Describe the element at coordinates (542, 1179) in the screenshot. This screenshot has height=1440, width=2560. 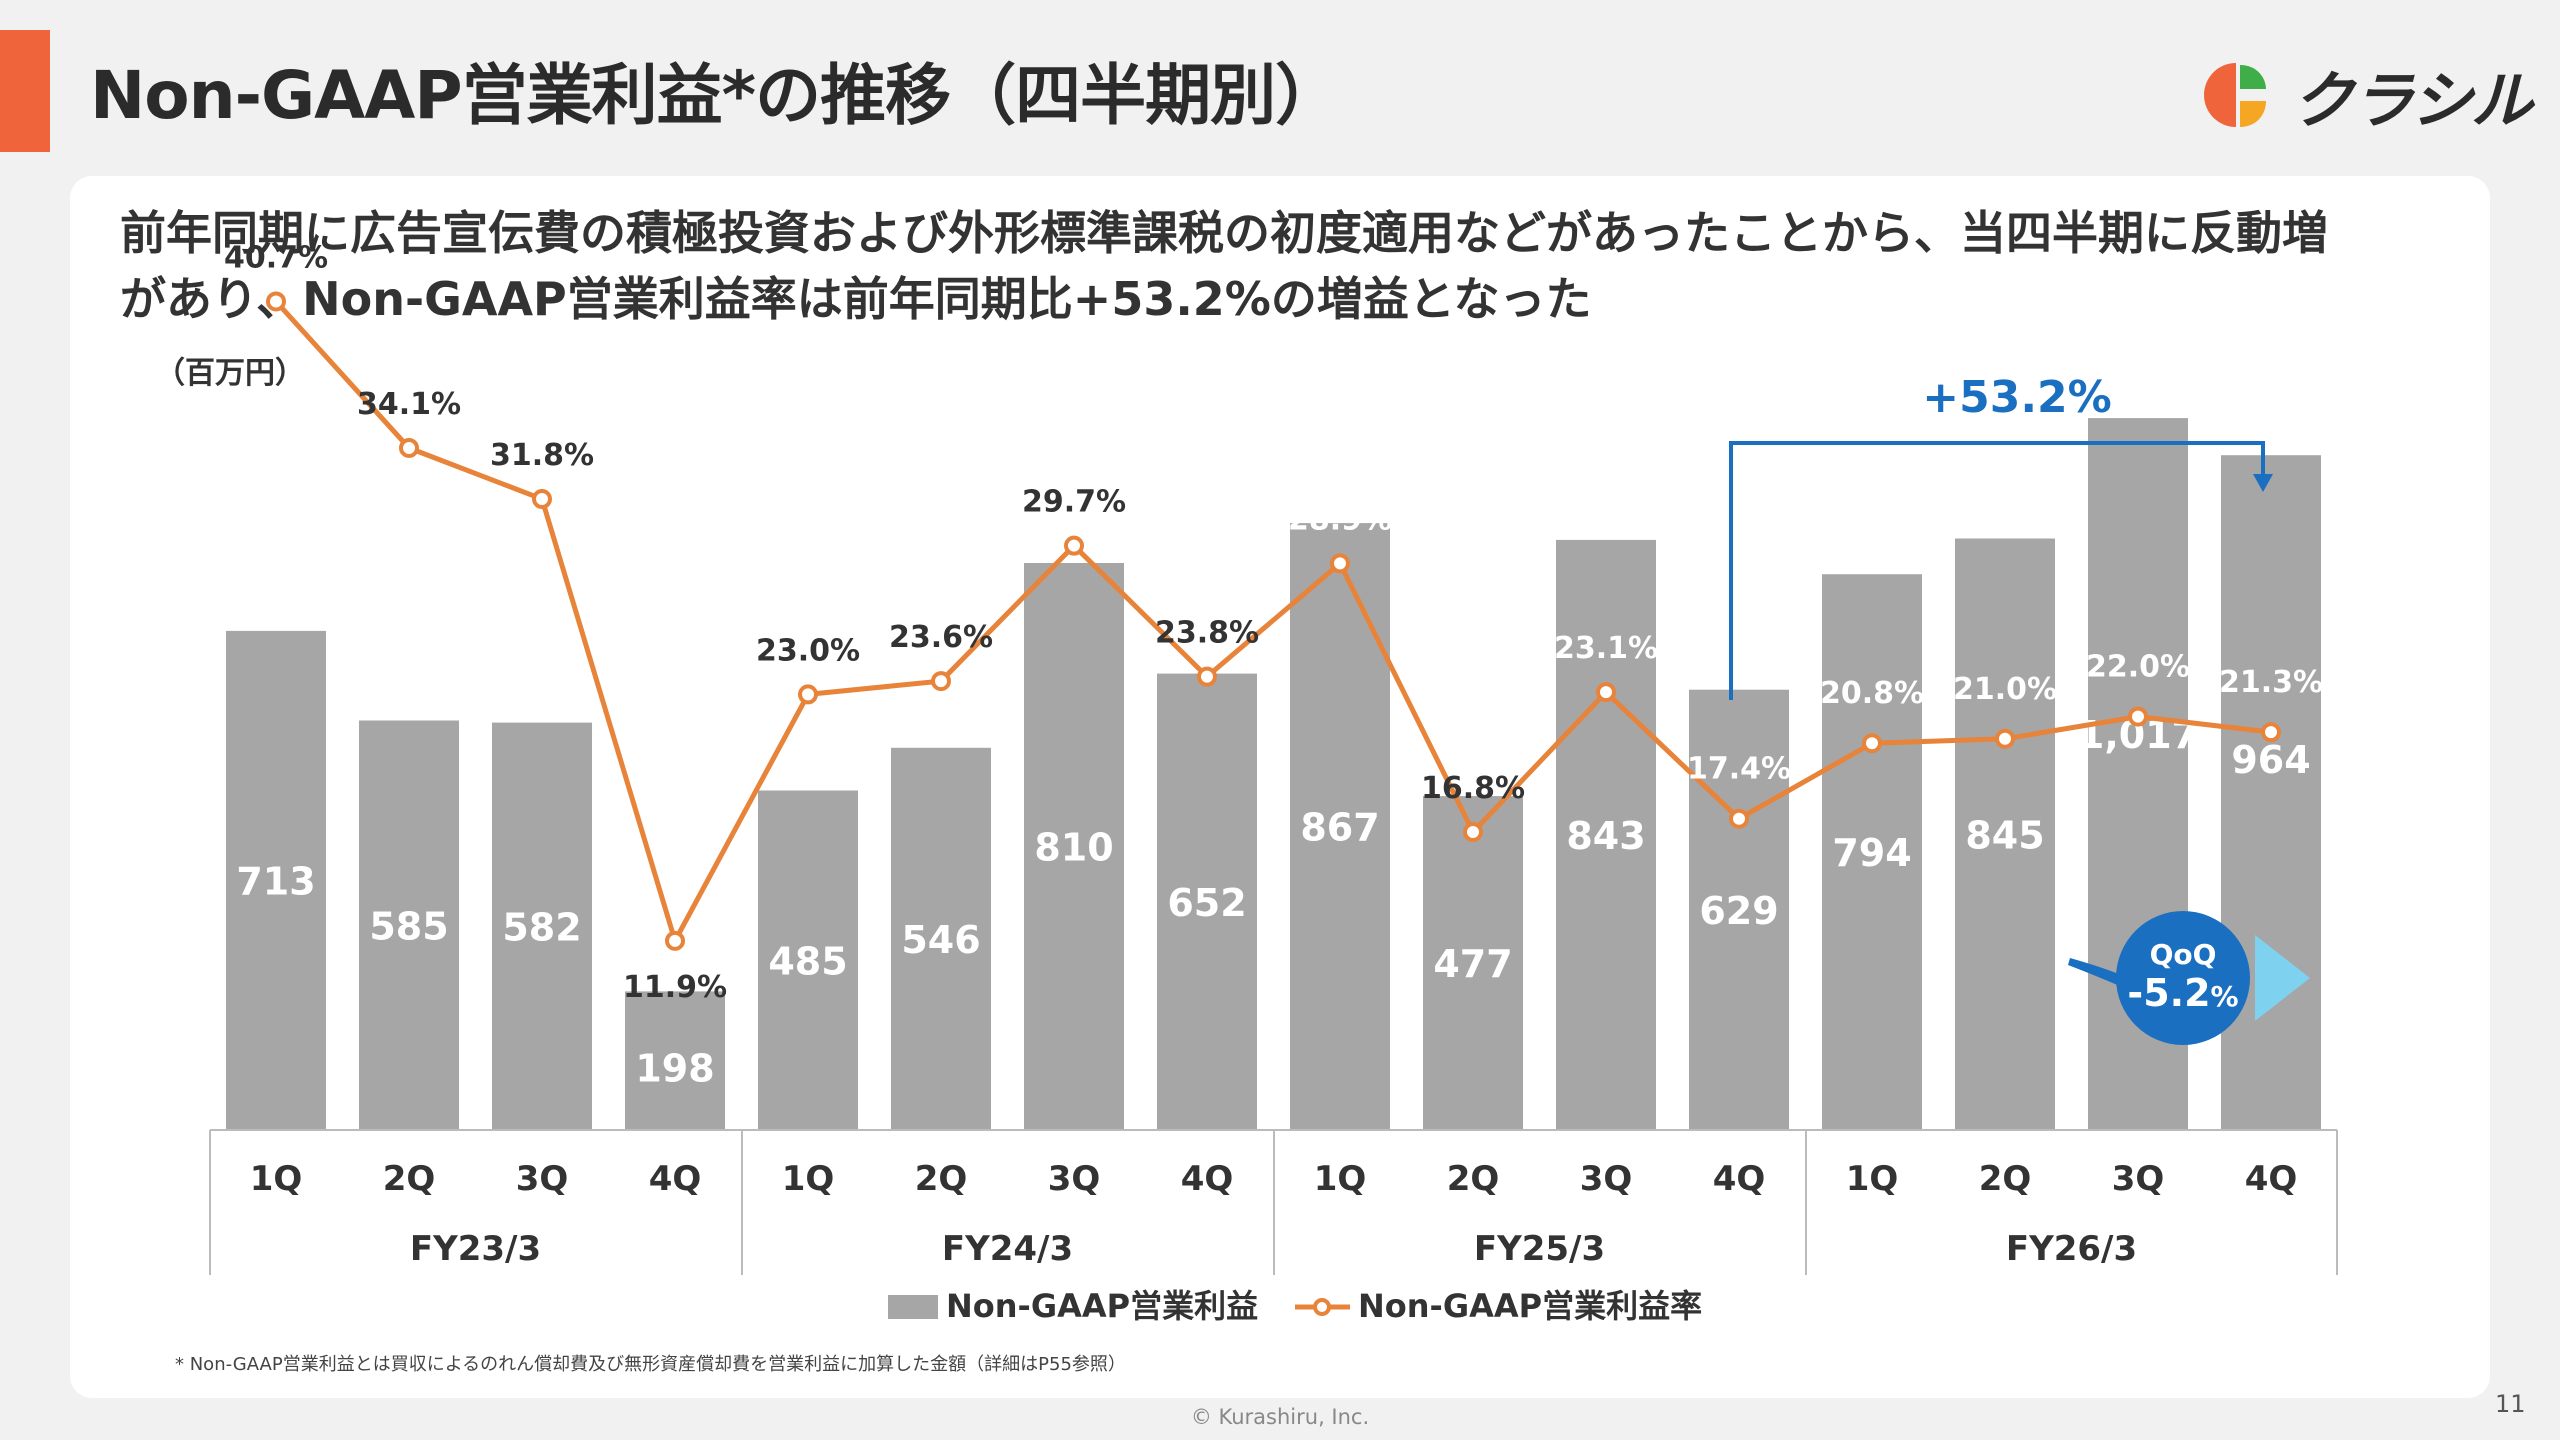
I see `x-tick-2: 3Q` at that location.